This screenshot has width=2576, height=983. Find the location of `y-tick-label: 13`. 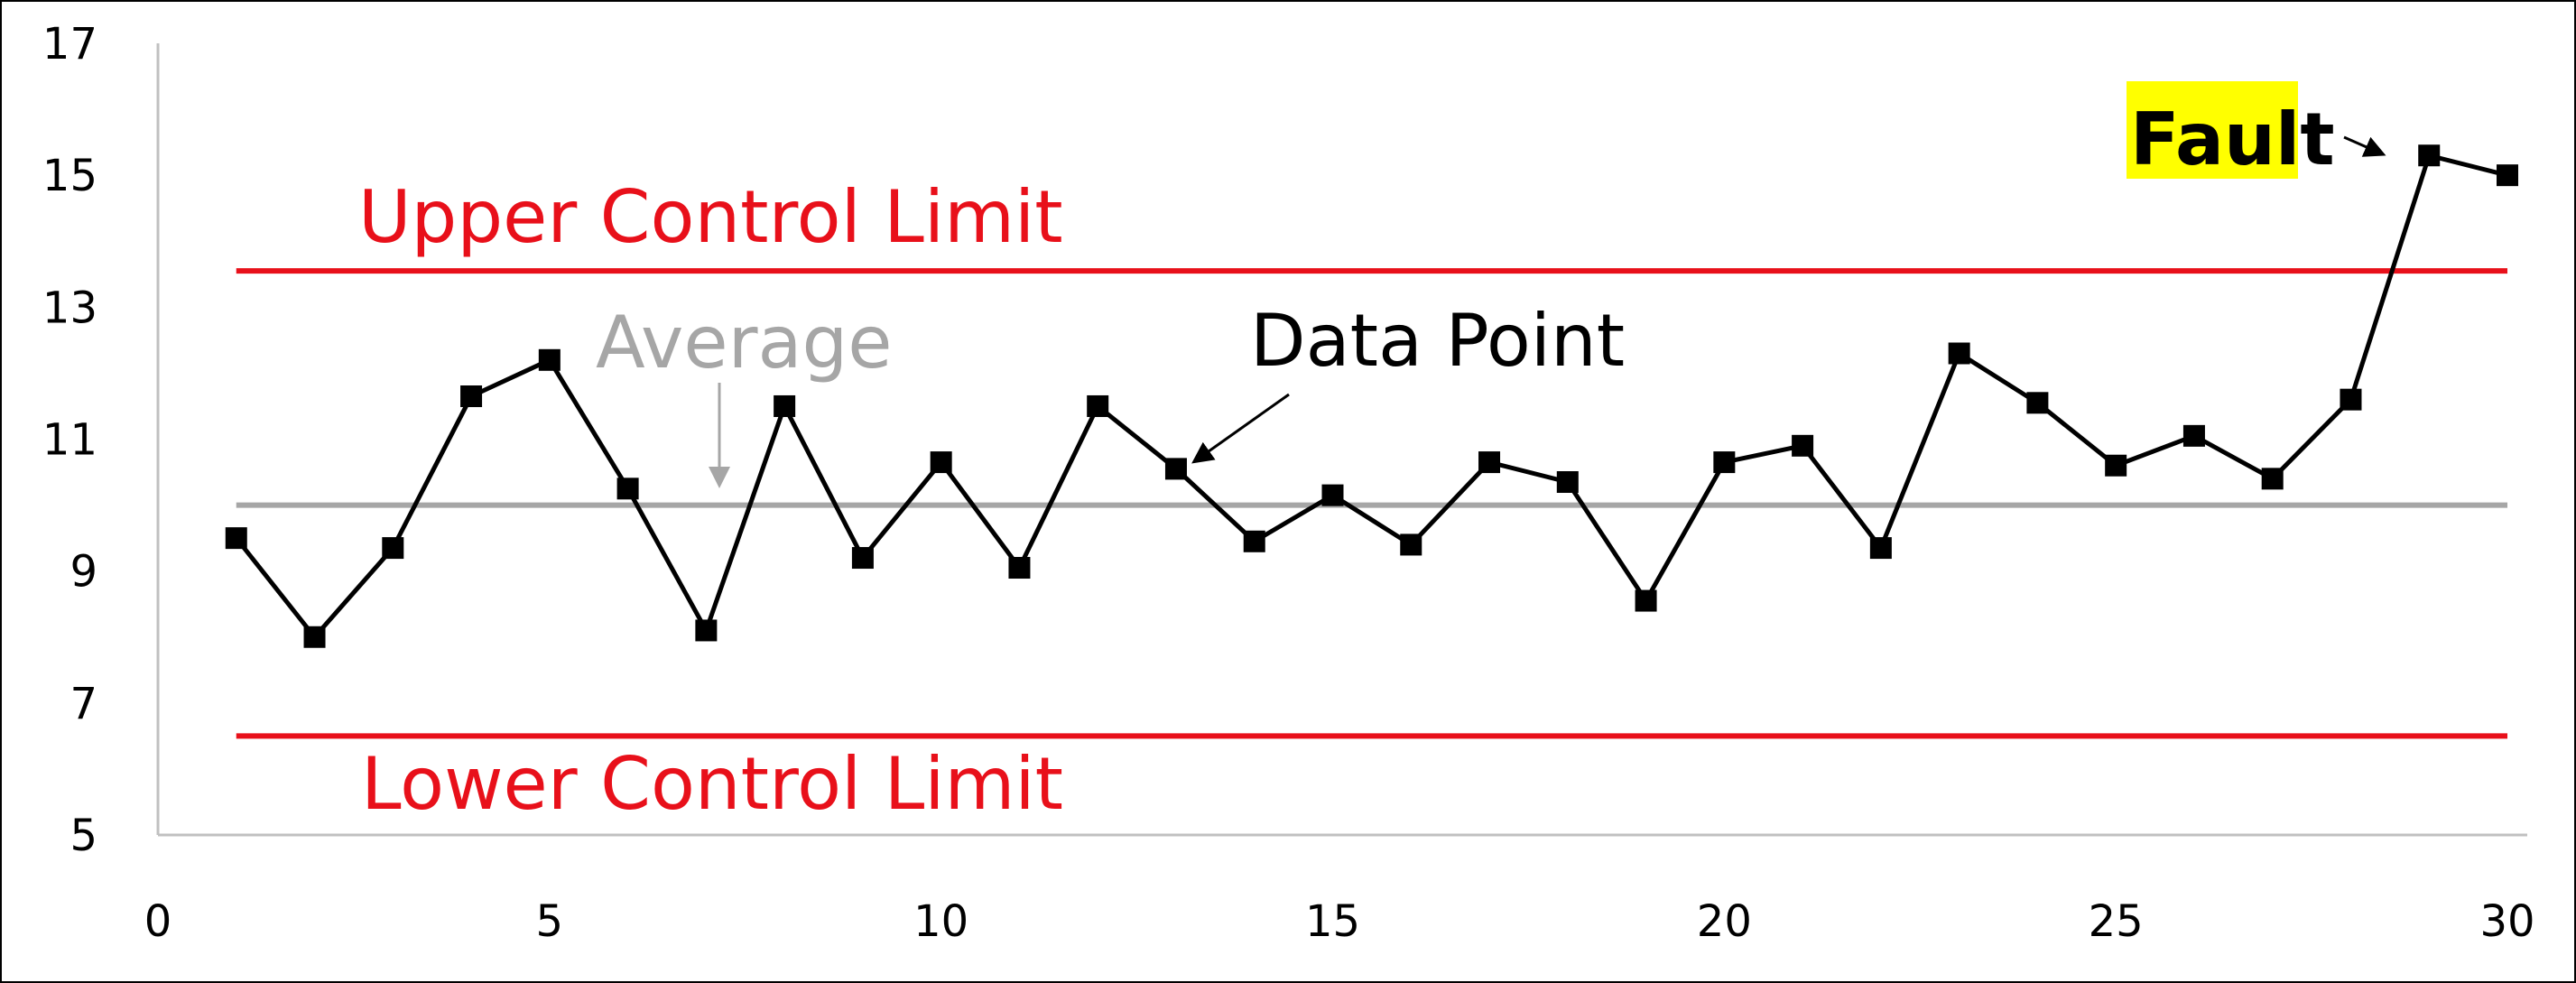

y-tick-label: 13 is located at coordinates (69, 308).